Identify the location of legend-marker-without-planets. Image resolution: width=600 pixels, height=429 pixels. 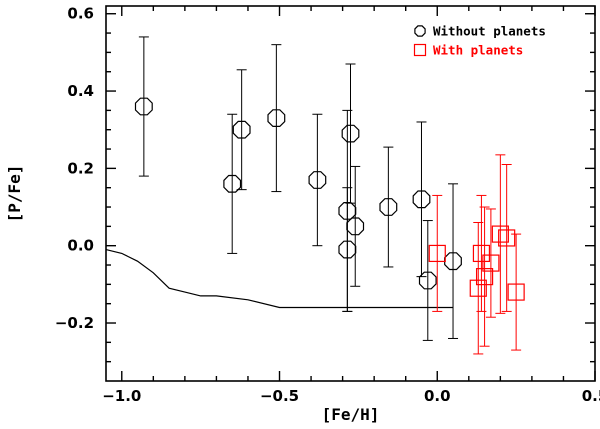
(420, 31).